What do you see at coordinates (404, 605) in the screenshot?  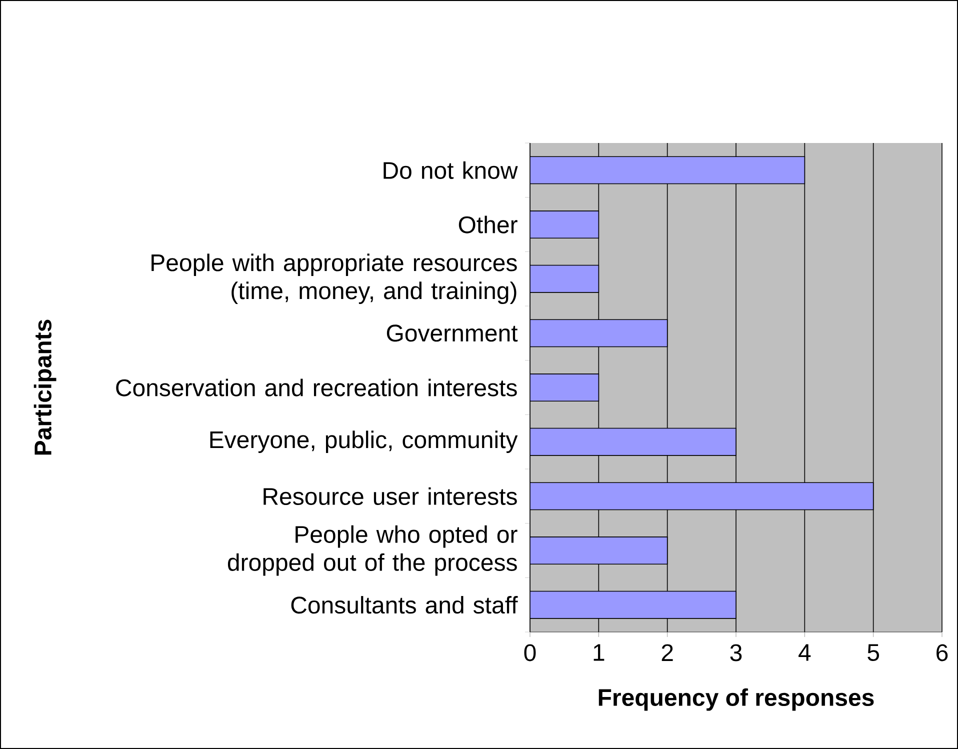 I see `y-tick-label: Consultants and staff` at bounding box center [404, 605].